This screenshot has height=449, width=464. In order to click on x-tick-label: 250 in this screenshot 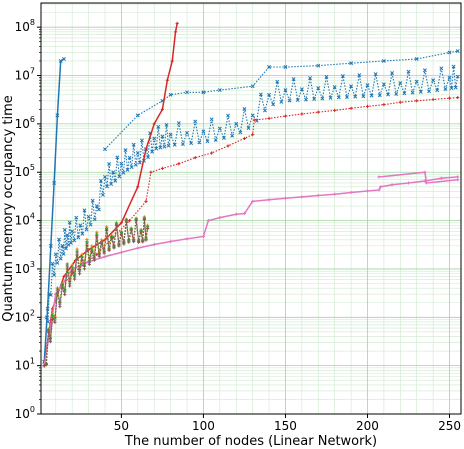, I will do `click(449, 426)`.